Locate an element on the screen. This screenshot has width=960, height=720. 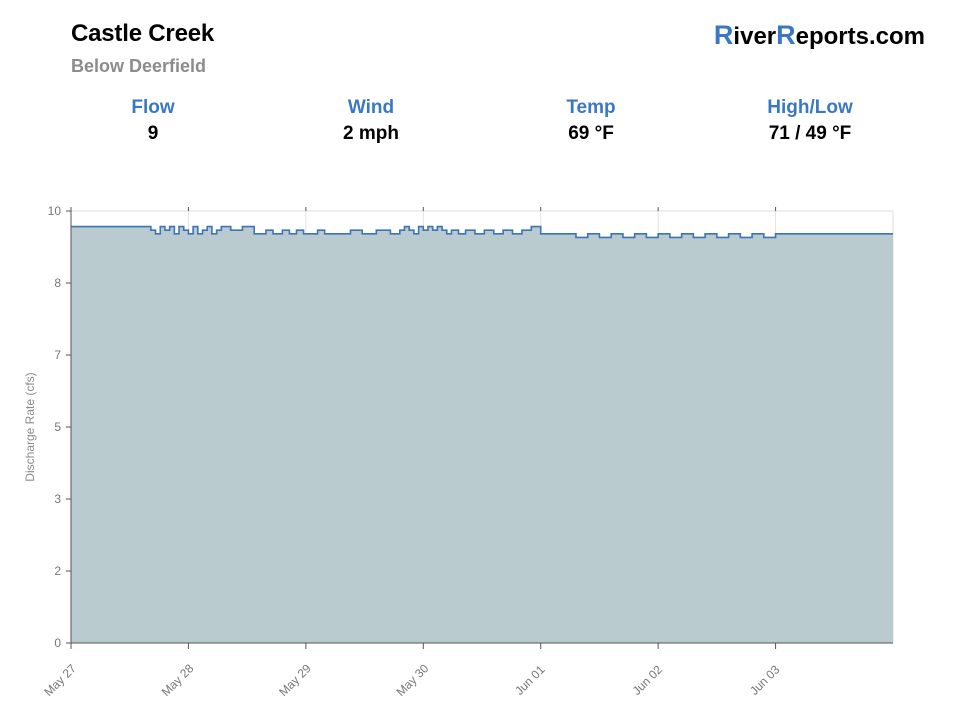
stat-temp-label: Temp is located at coordinates (591, 107).